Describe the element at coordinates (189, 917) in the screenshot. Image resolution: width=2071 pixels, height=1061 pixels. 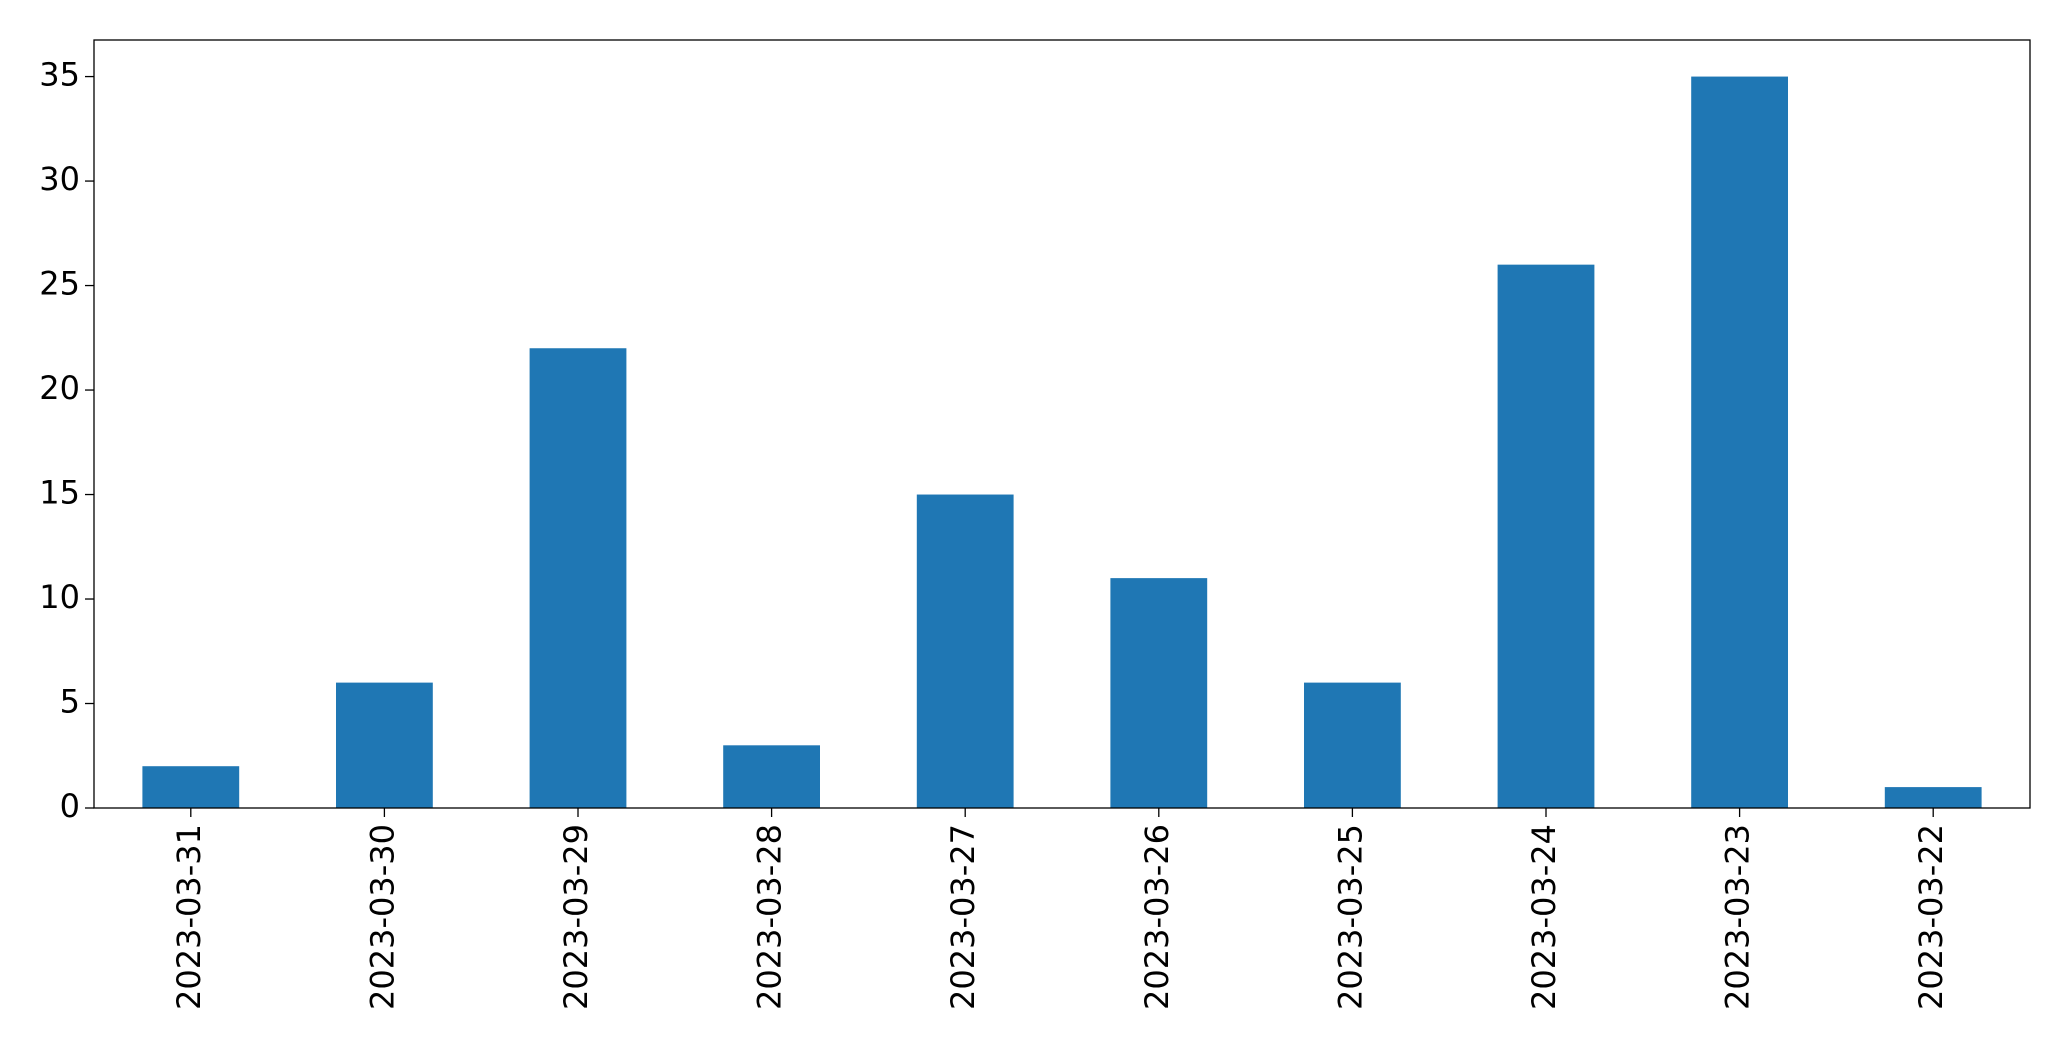
I see `x-tick-label: 2023-03-31` at that location.